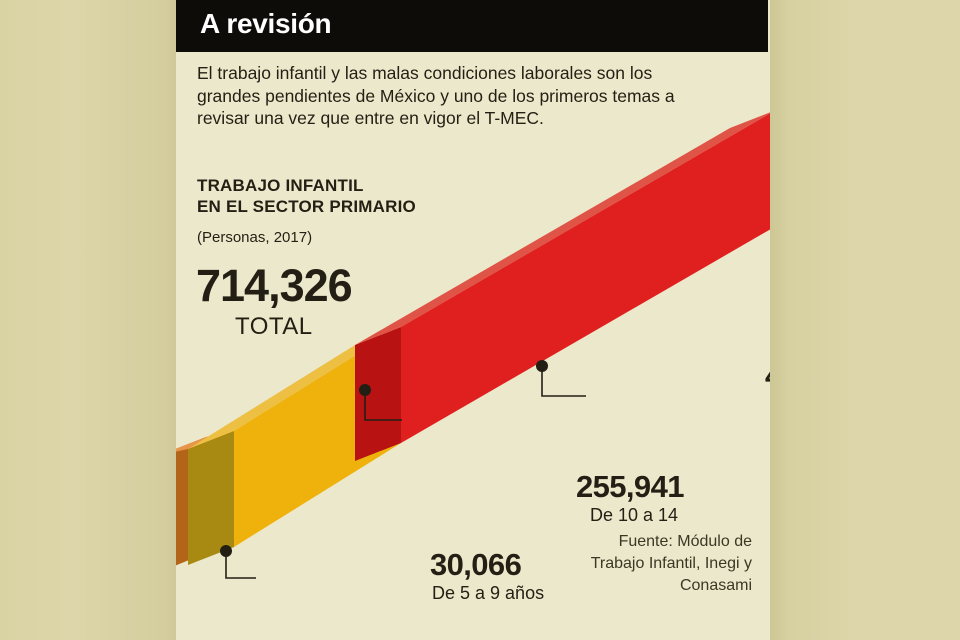 Image resolution: width=960 pixels, height=640 pixels. I want to click on callout-10-14: 255,941 De 10 a 14, so click(630, 498).